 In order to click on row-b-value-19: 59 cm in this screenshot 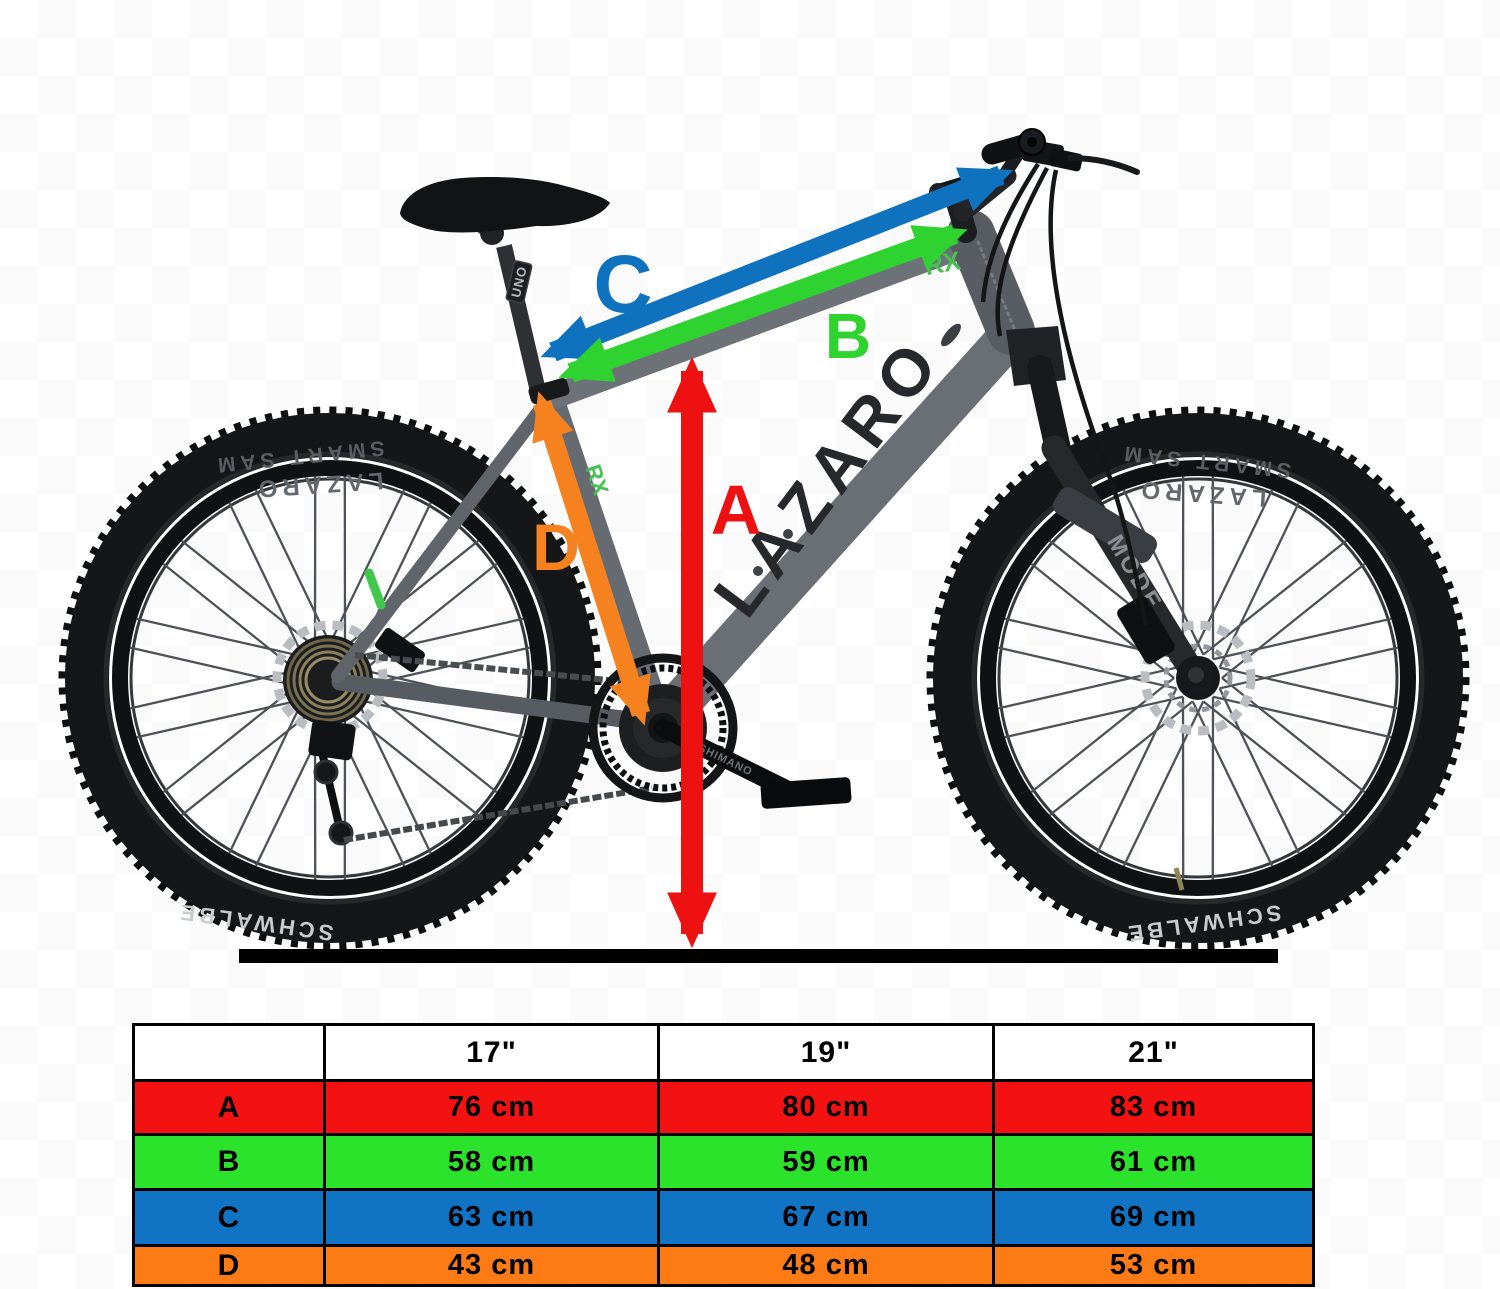, I will do `click(826, 1162)`.